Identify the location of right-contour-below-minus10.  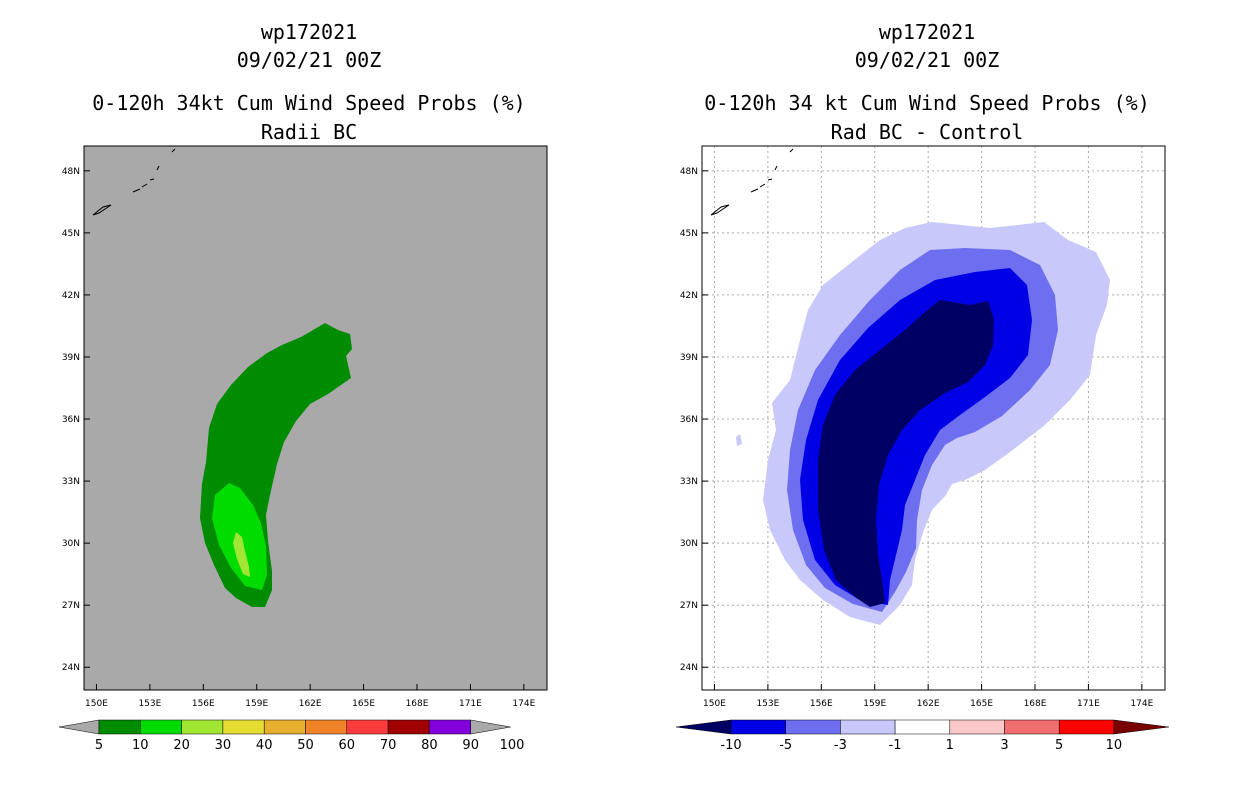
(906, 453).